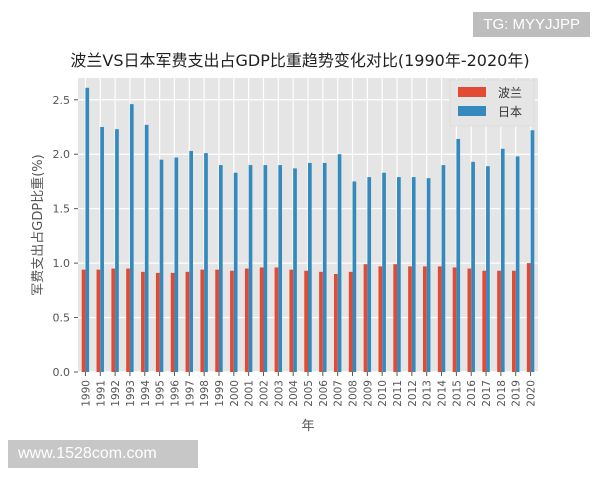  Describe the element at coordinates (220, 393) in the screenshot. I see `x-tick-label: 1999` at that location.